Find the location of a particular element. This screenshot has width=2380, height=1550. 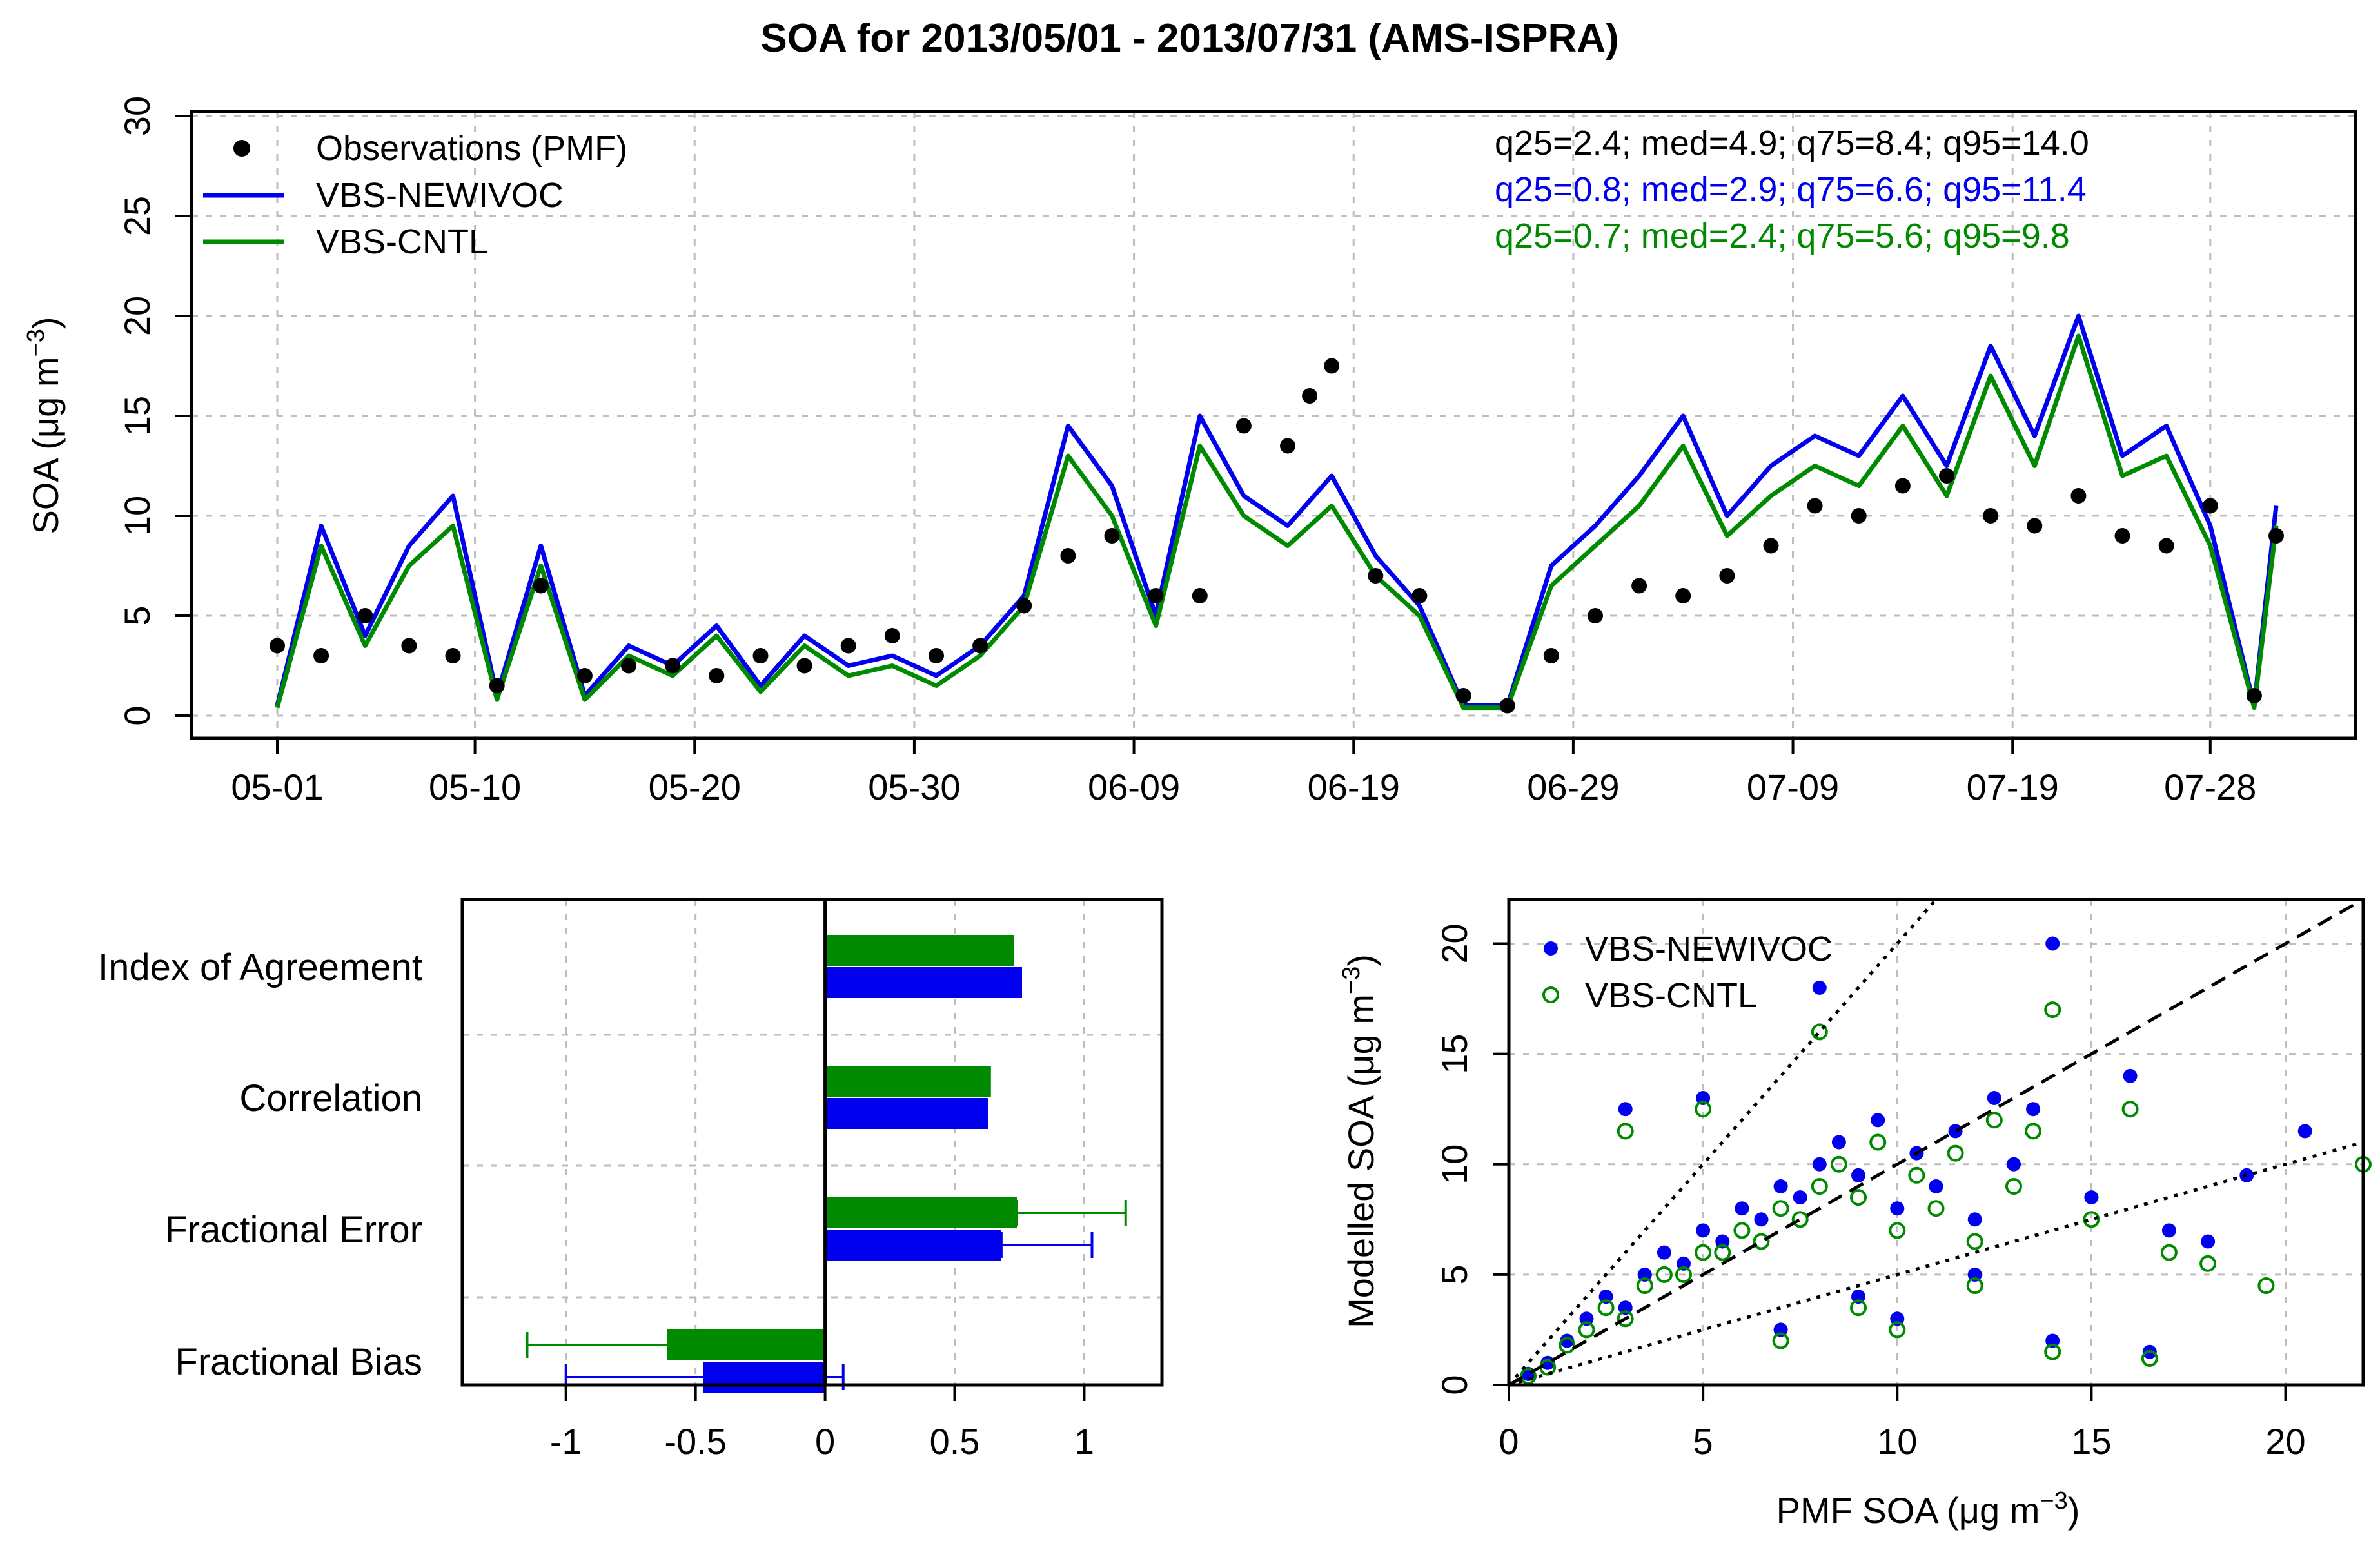

bar-category-label: Fractional Bias is located at coordinates (298, 1362).